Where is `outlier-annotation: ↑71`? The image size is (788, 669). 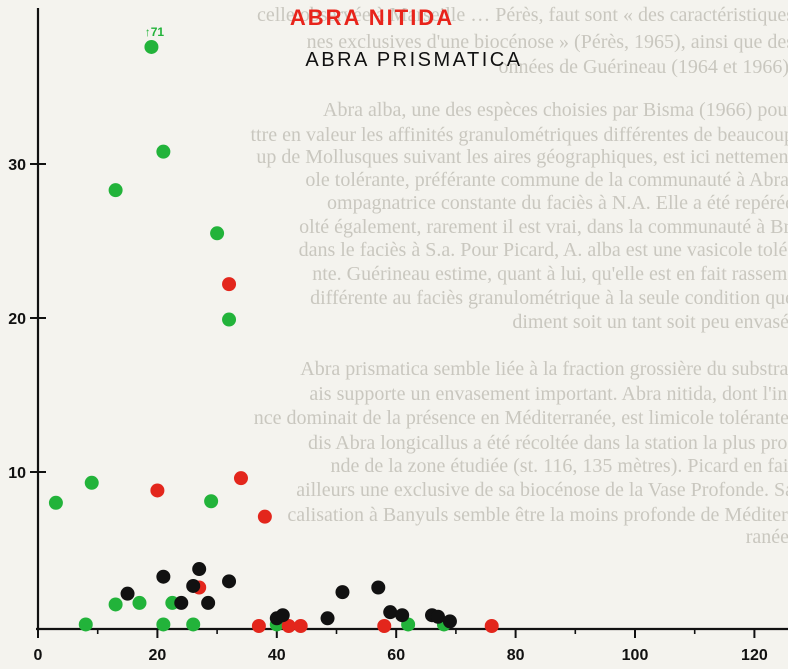 outlier-annotation: ↑71 is located at coordinates (155, 32).